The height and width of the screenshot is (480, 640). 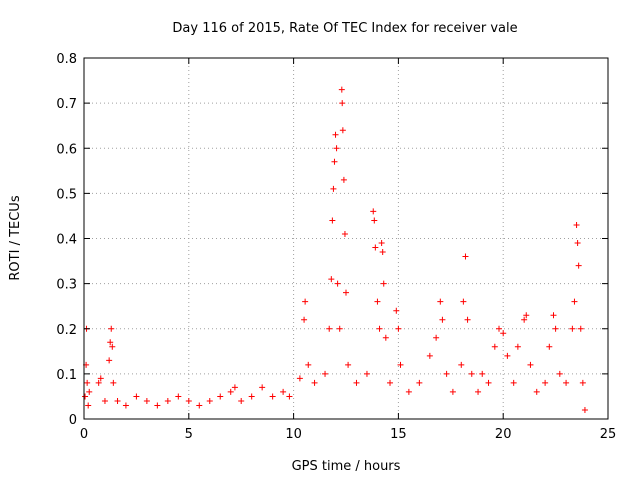 I want to click on y-tick-label: 0.1, so click(x=66, y=375).